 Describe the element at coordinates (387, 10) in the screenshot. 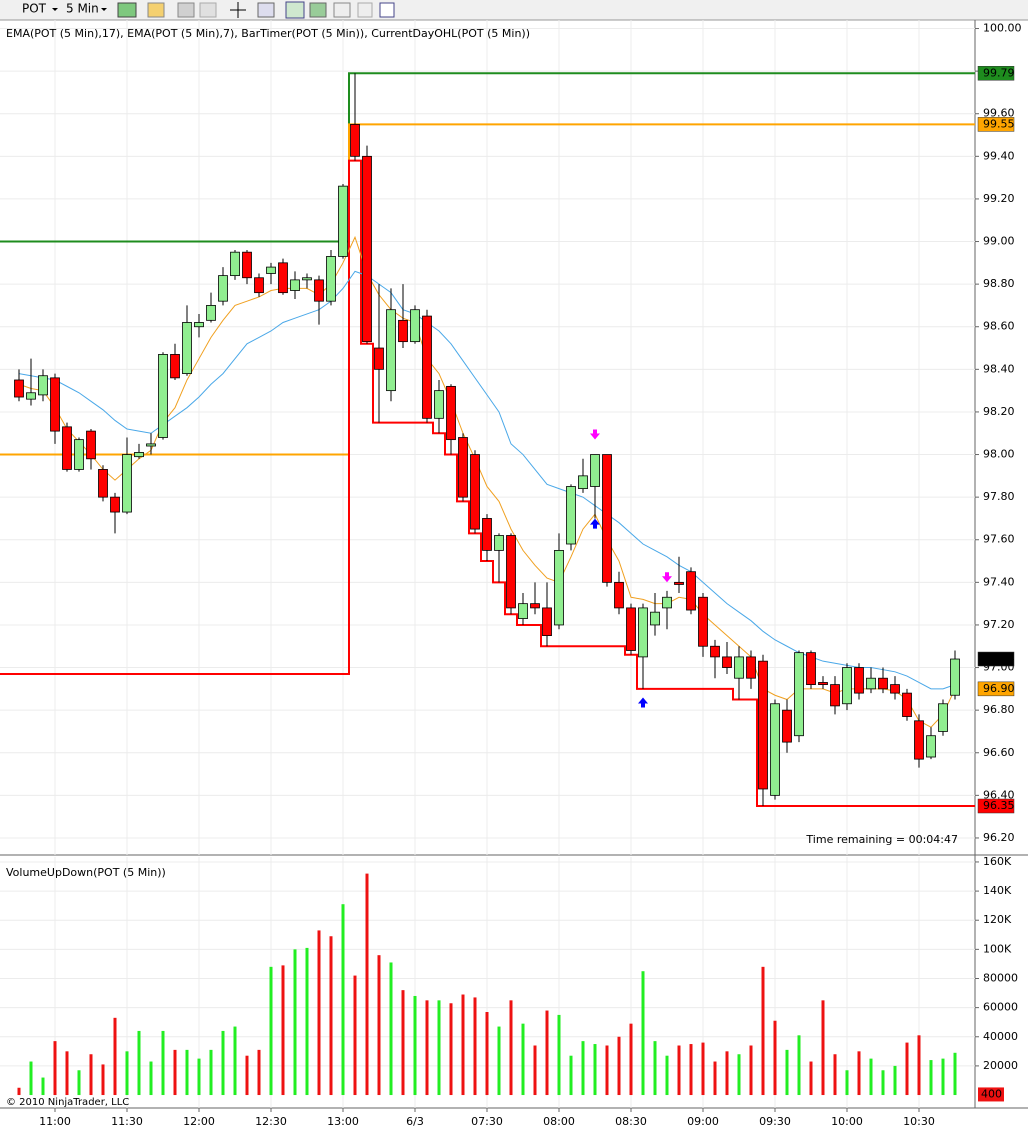

I see `data-box-icon` at that location.